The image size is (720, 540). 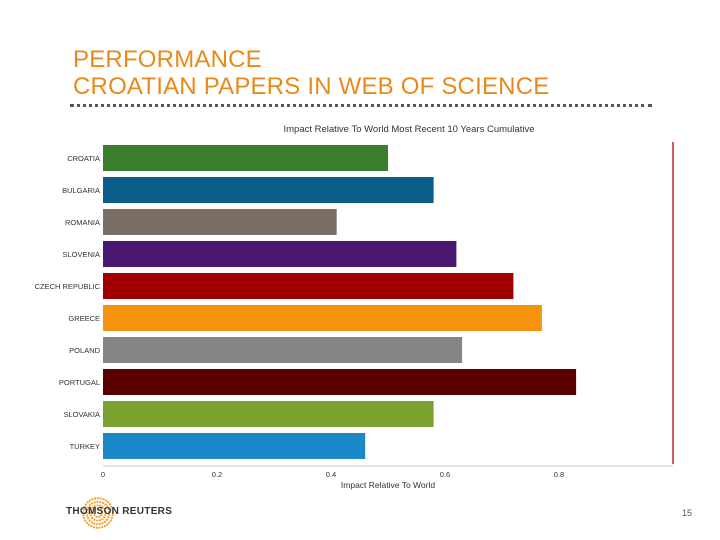 What do you see at coordinates (687, 513) in the screenshot?
I see `page-number: 15` at bounding box center [687, 513].